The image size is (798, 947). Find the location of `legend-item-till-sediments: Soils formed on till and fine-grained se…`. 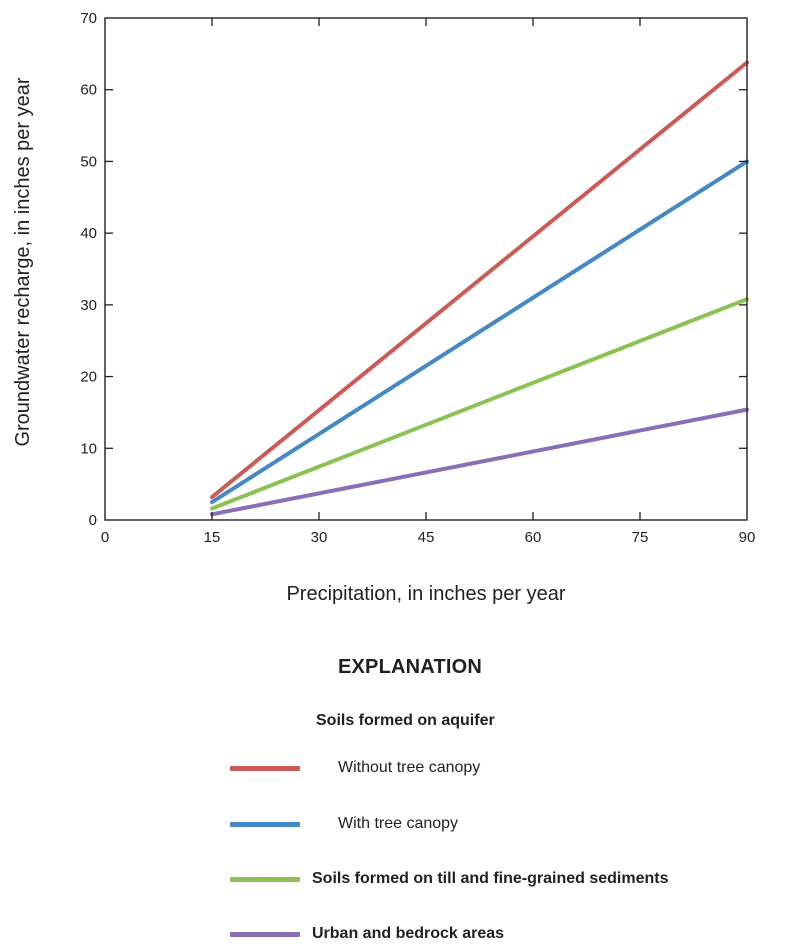

legend-item-till-sediments: Soils formed on till and fine-grained se… is located at coordinates (449, 879).